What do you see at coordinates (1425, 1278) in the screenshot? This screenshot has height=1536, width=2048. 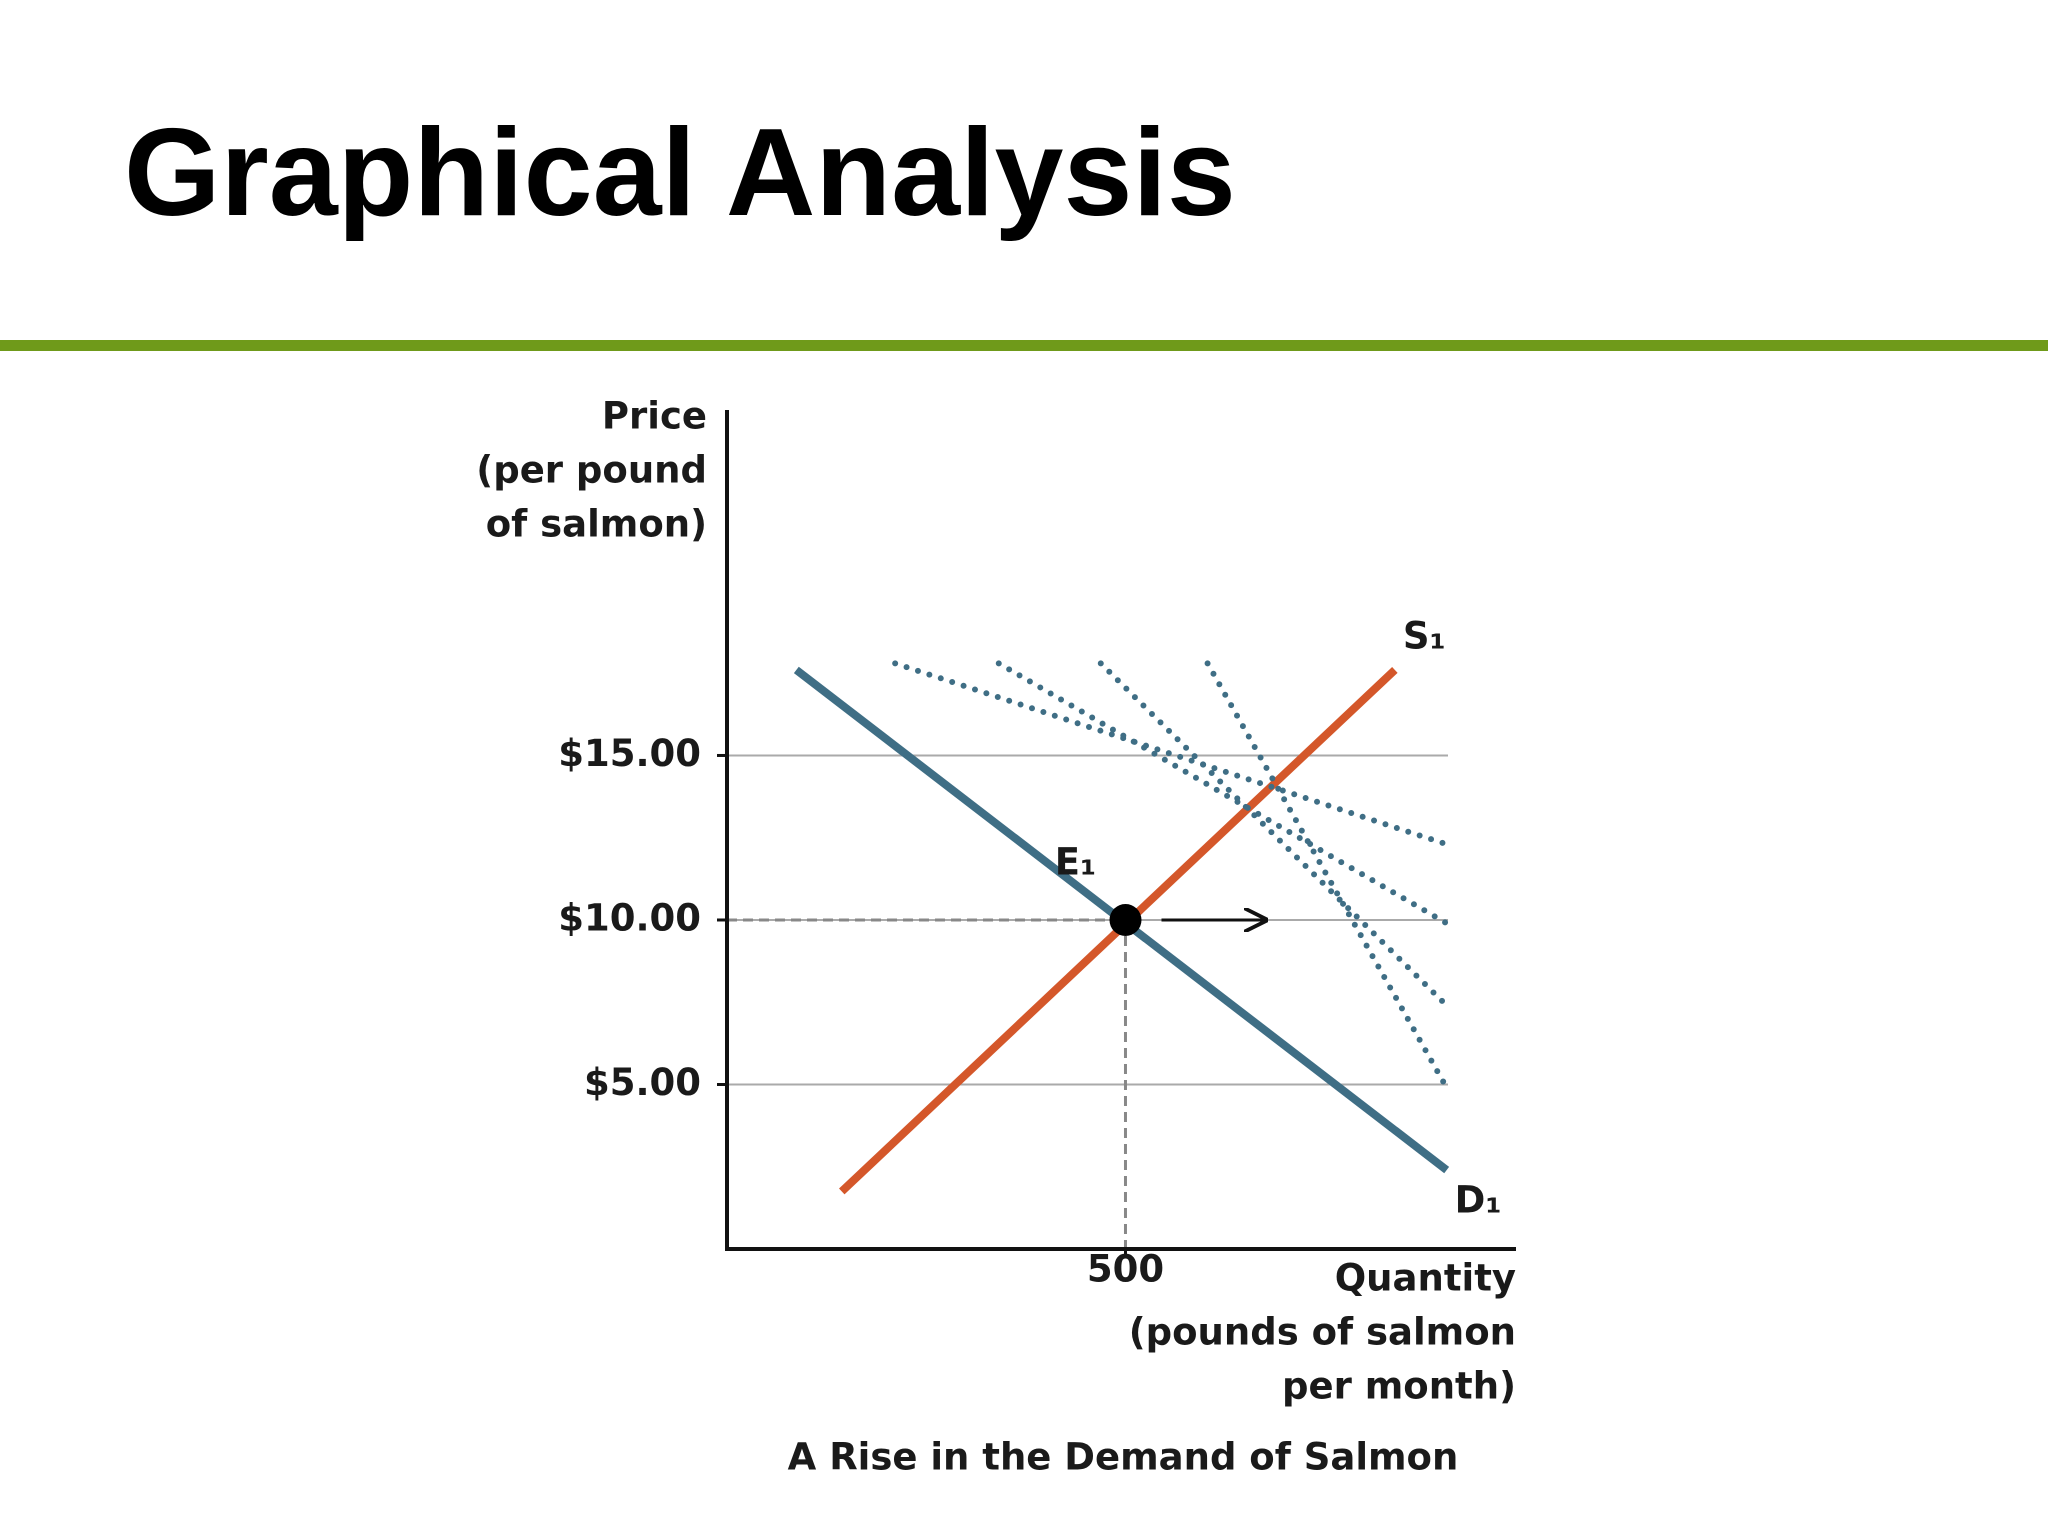 I see `x-axis-label: Quantity` at bounding box center [1425, 1278].